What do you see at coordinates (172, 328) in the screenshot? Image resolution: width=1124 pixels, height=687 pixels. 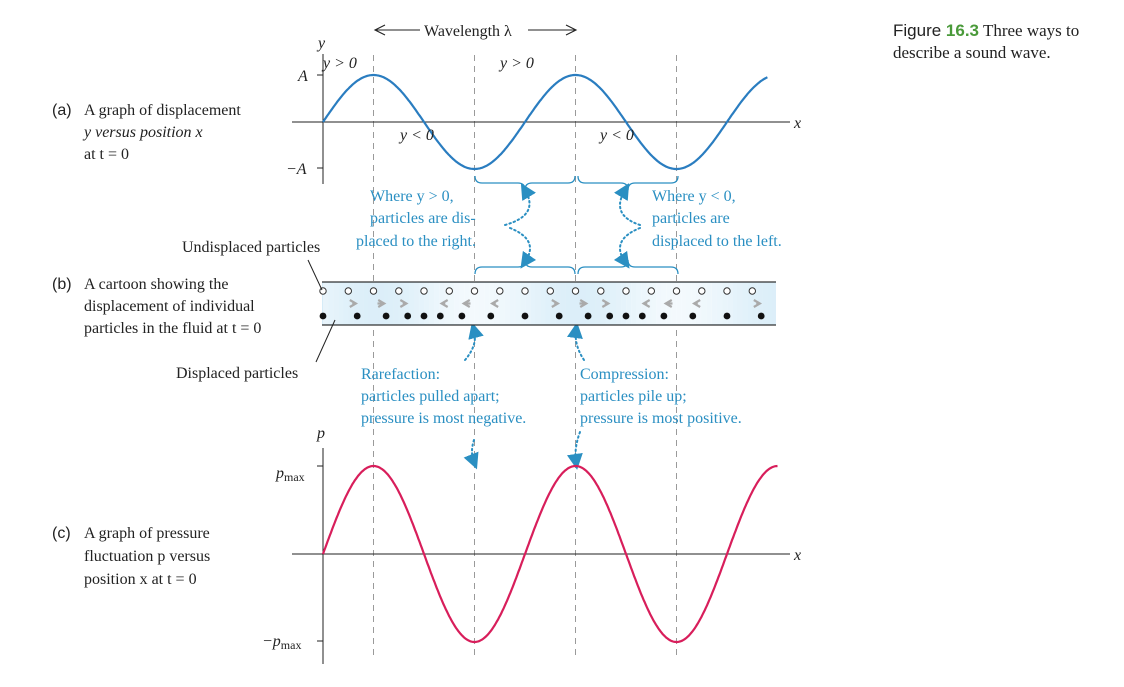 I see `panel-b-desc-3: particles in the fluid at t = 0` at bounding box center [172, 328].